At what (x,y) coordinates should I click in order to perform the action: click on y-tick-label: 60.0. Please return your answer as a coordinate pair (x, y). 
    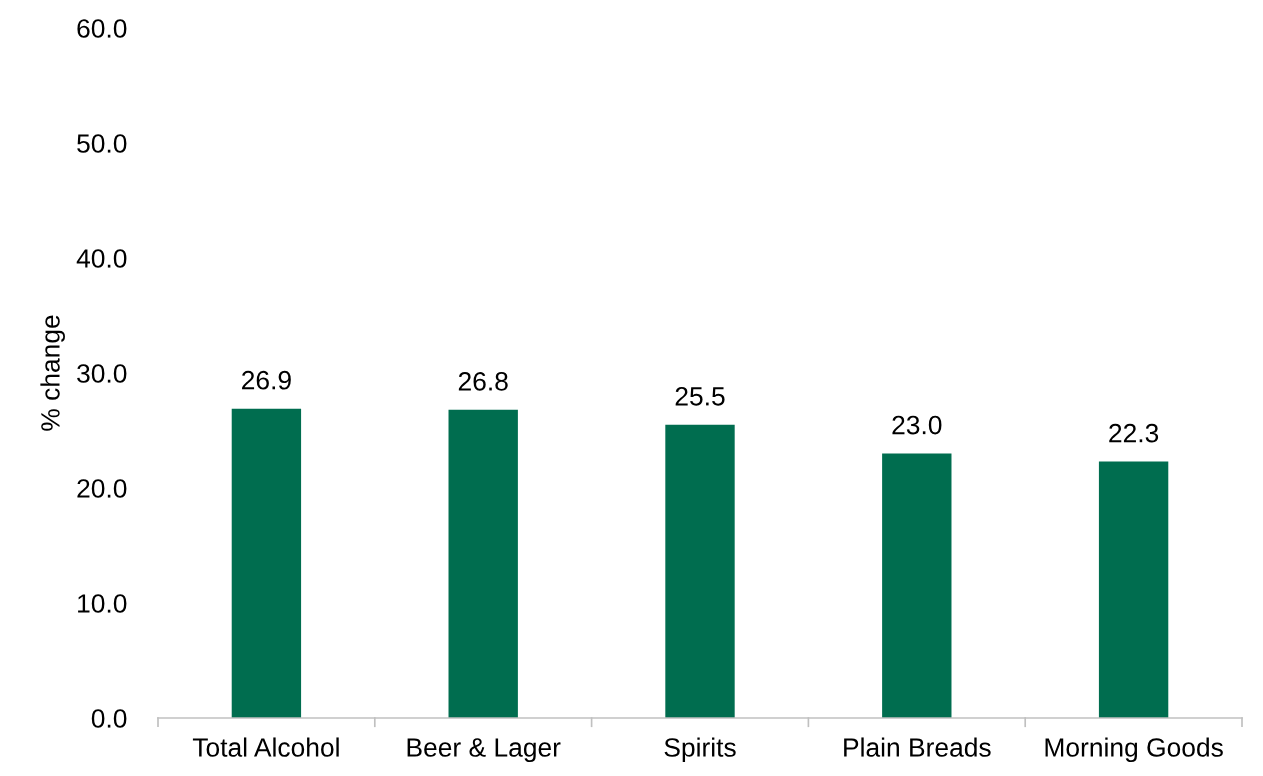
    Looking at the image, I should click on (102, 28).